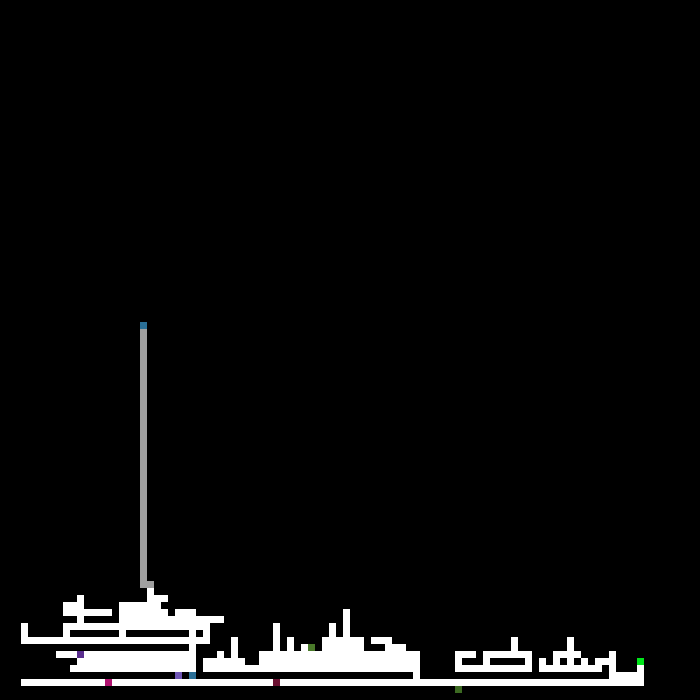  What do you see at coordinates (108, 682) in the screenshot?
I see `item-magenta-marker` at bounding box center [108, 682].